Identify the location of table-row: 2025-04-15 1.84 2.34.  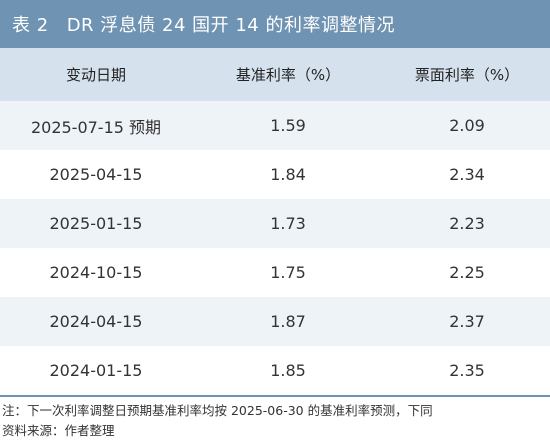
(275, 174).